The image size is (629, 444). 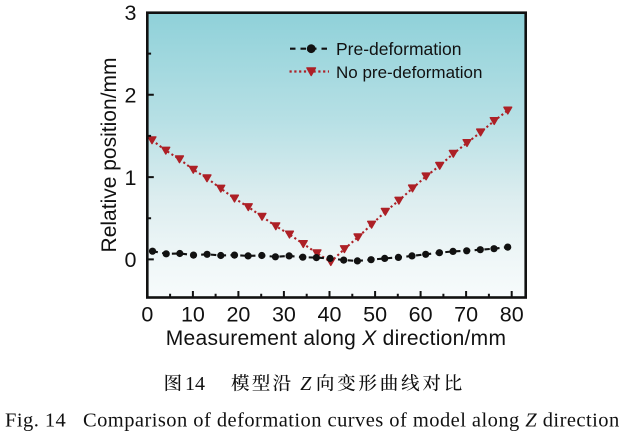 I want to click on svg-text: 30, so click(x=284, y=315).